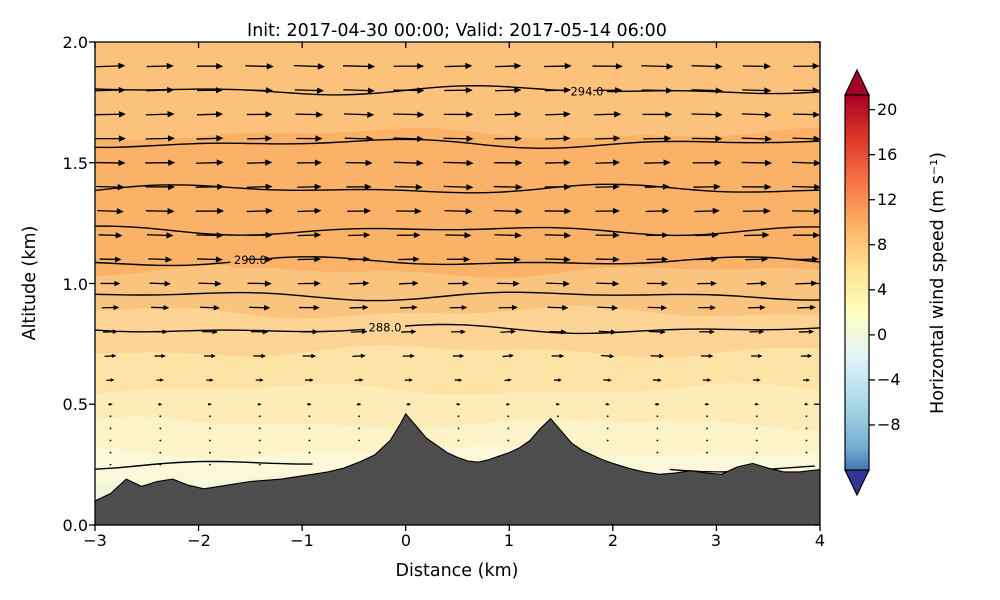  What do you see at coordinates (457, 90) in the screenshot?
I see `theta-contour-line` at bounding box center [457, 90].